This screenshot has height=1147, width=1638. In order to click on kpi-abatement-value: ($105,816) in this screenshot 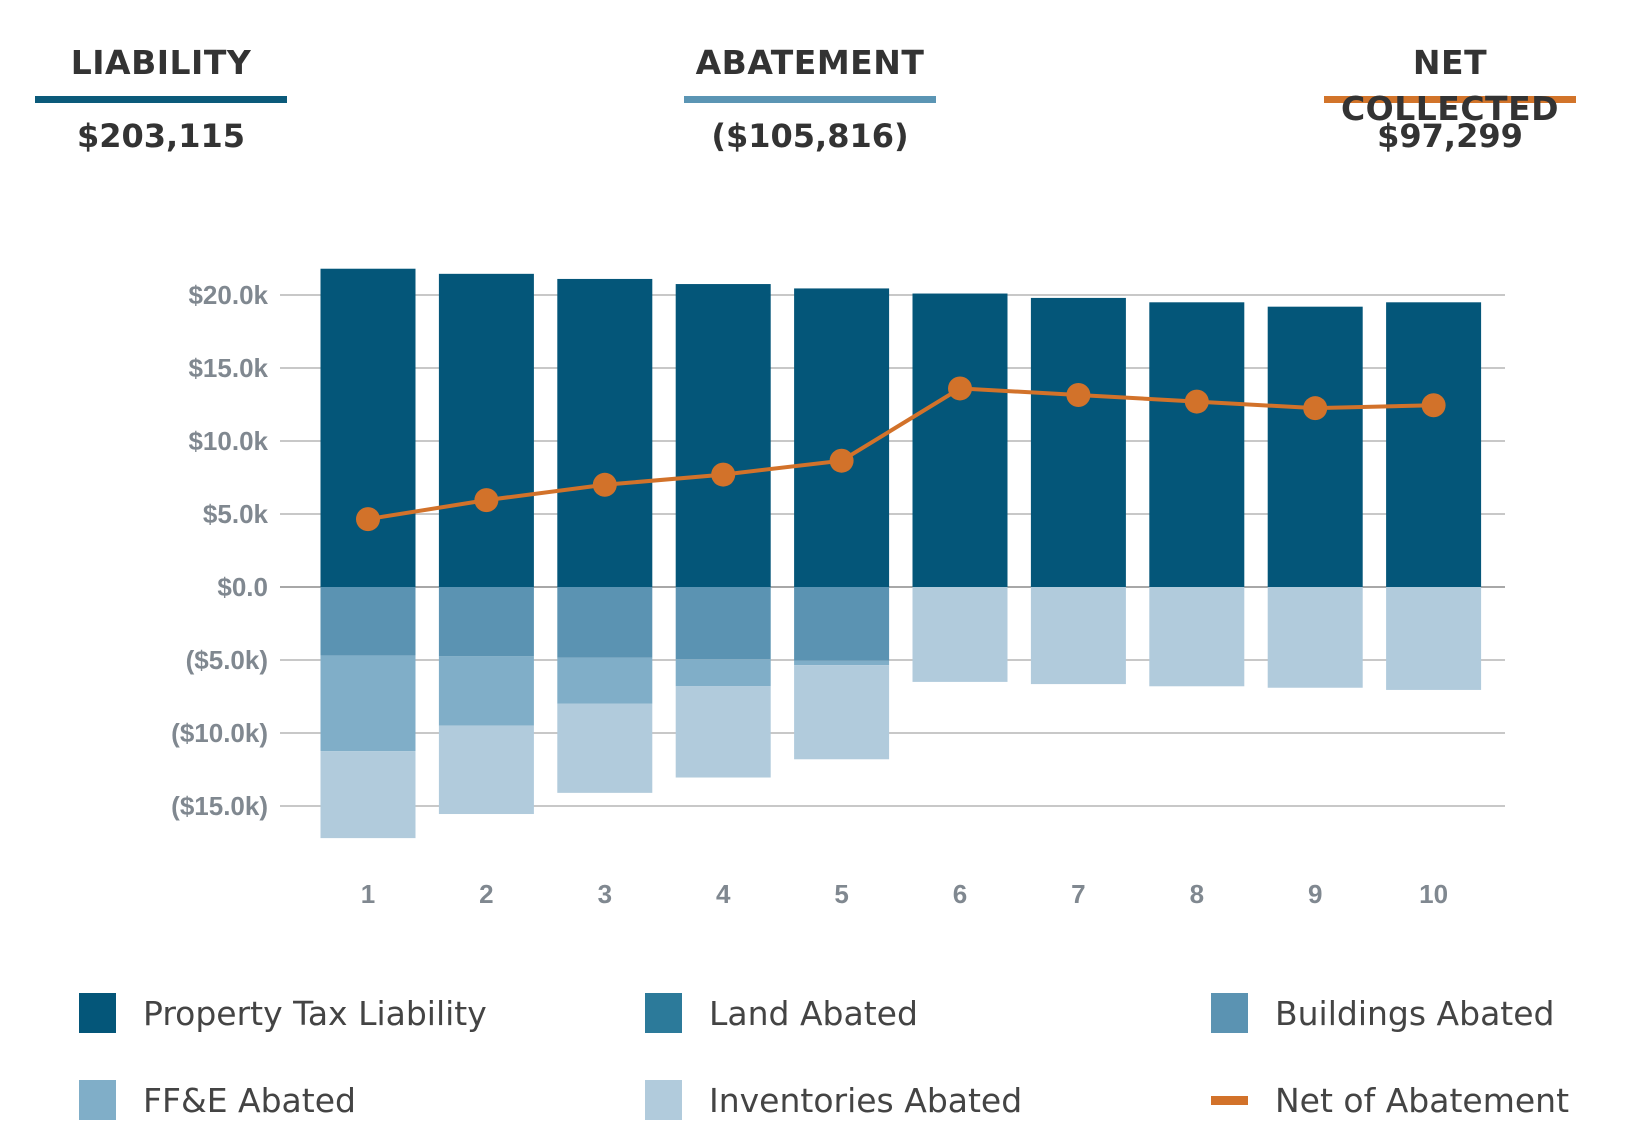, I will do `click(810, 136)`.